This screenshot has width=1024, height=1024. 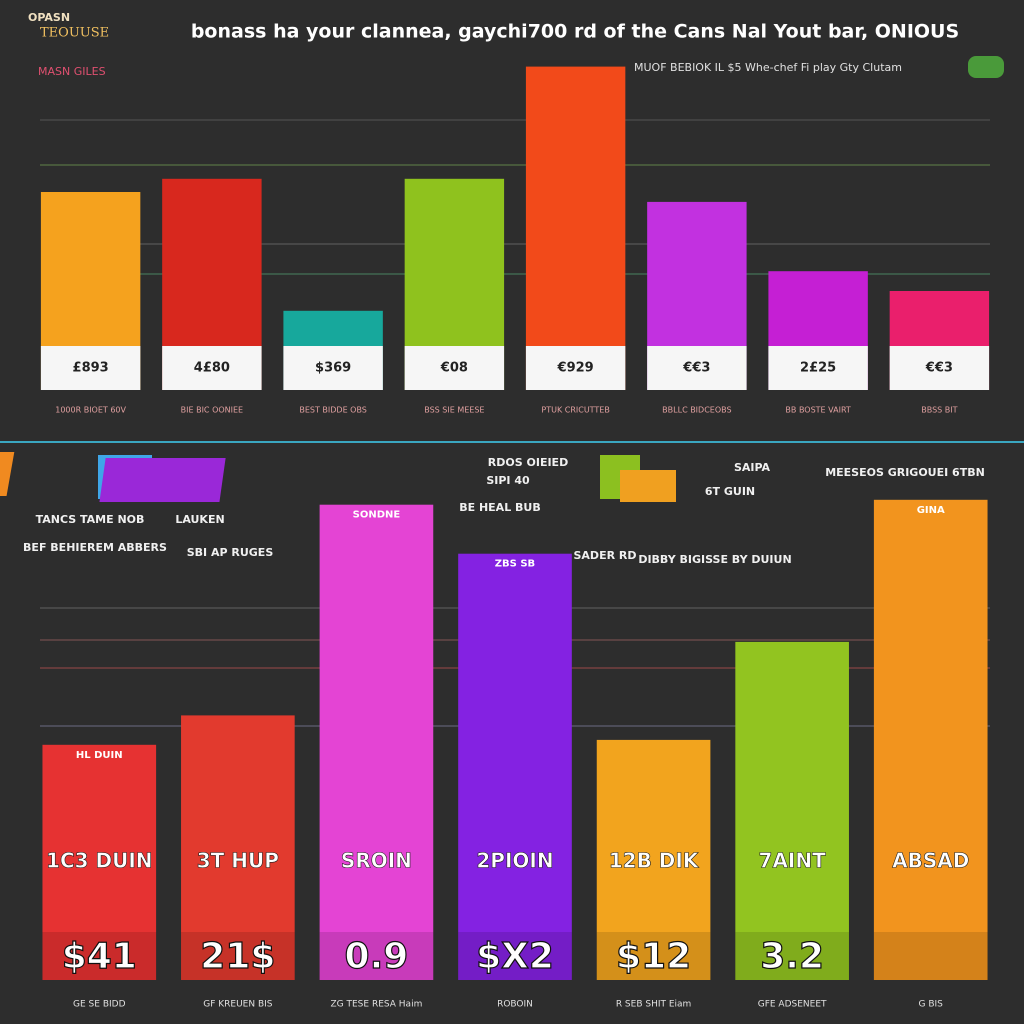 What do you see at coordinates (376, 861) in the screenshot?
I see `bar-label: SROIN` at bounding box center [376, 861].